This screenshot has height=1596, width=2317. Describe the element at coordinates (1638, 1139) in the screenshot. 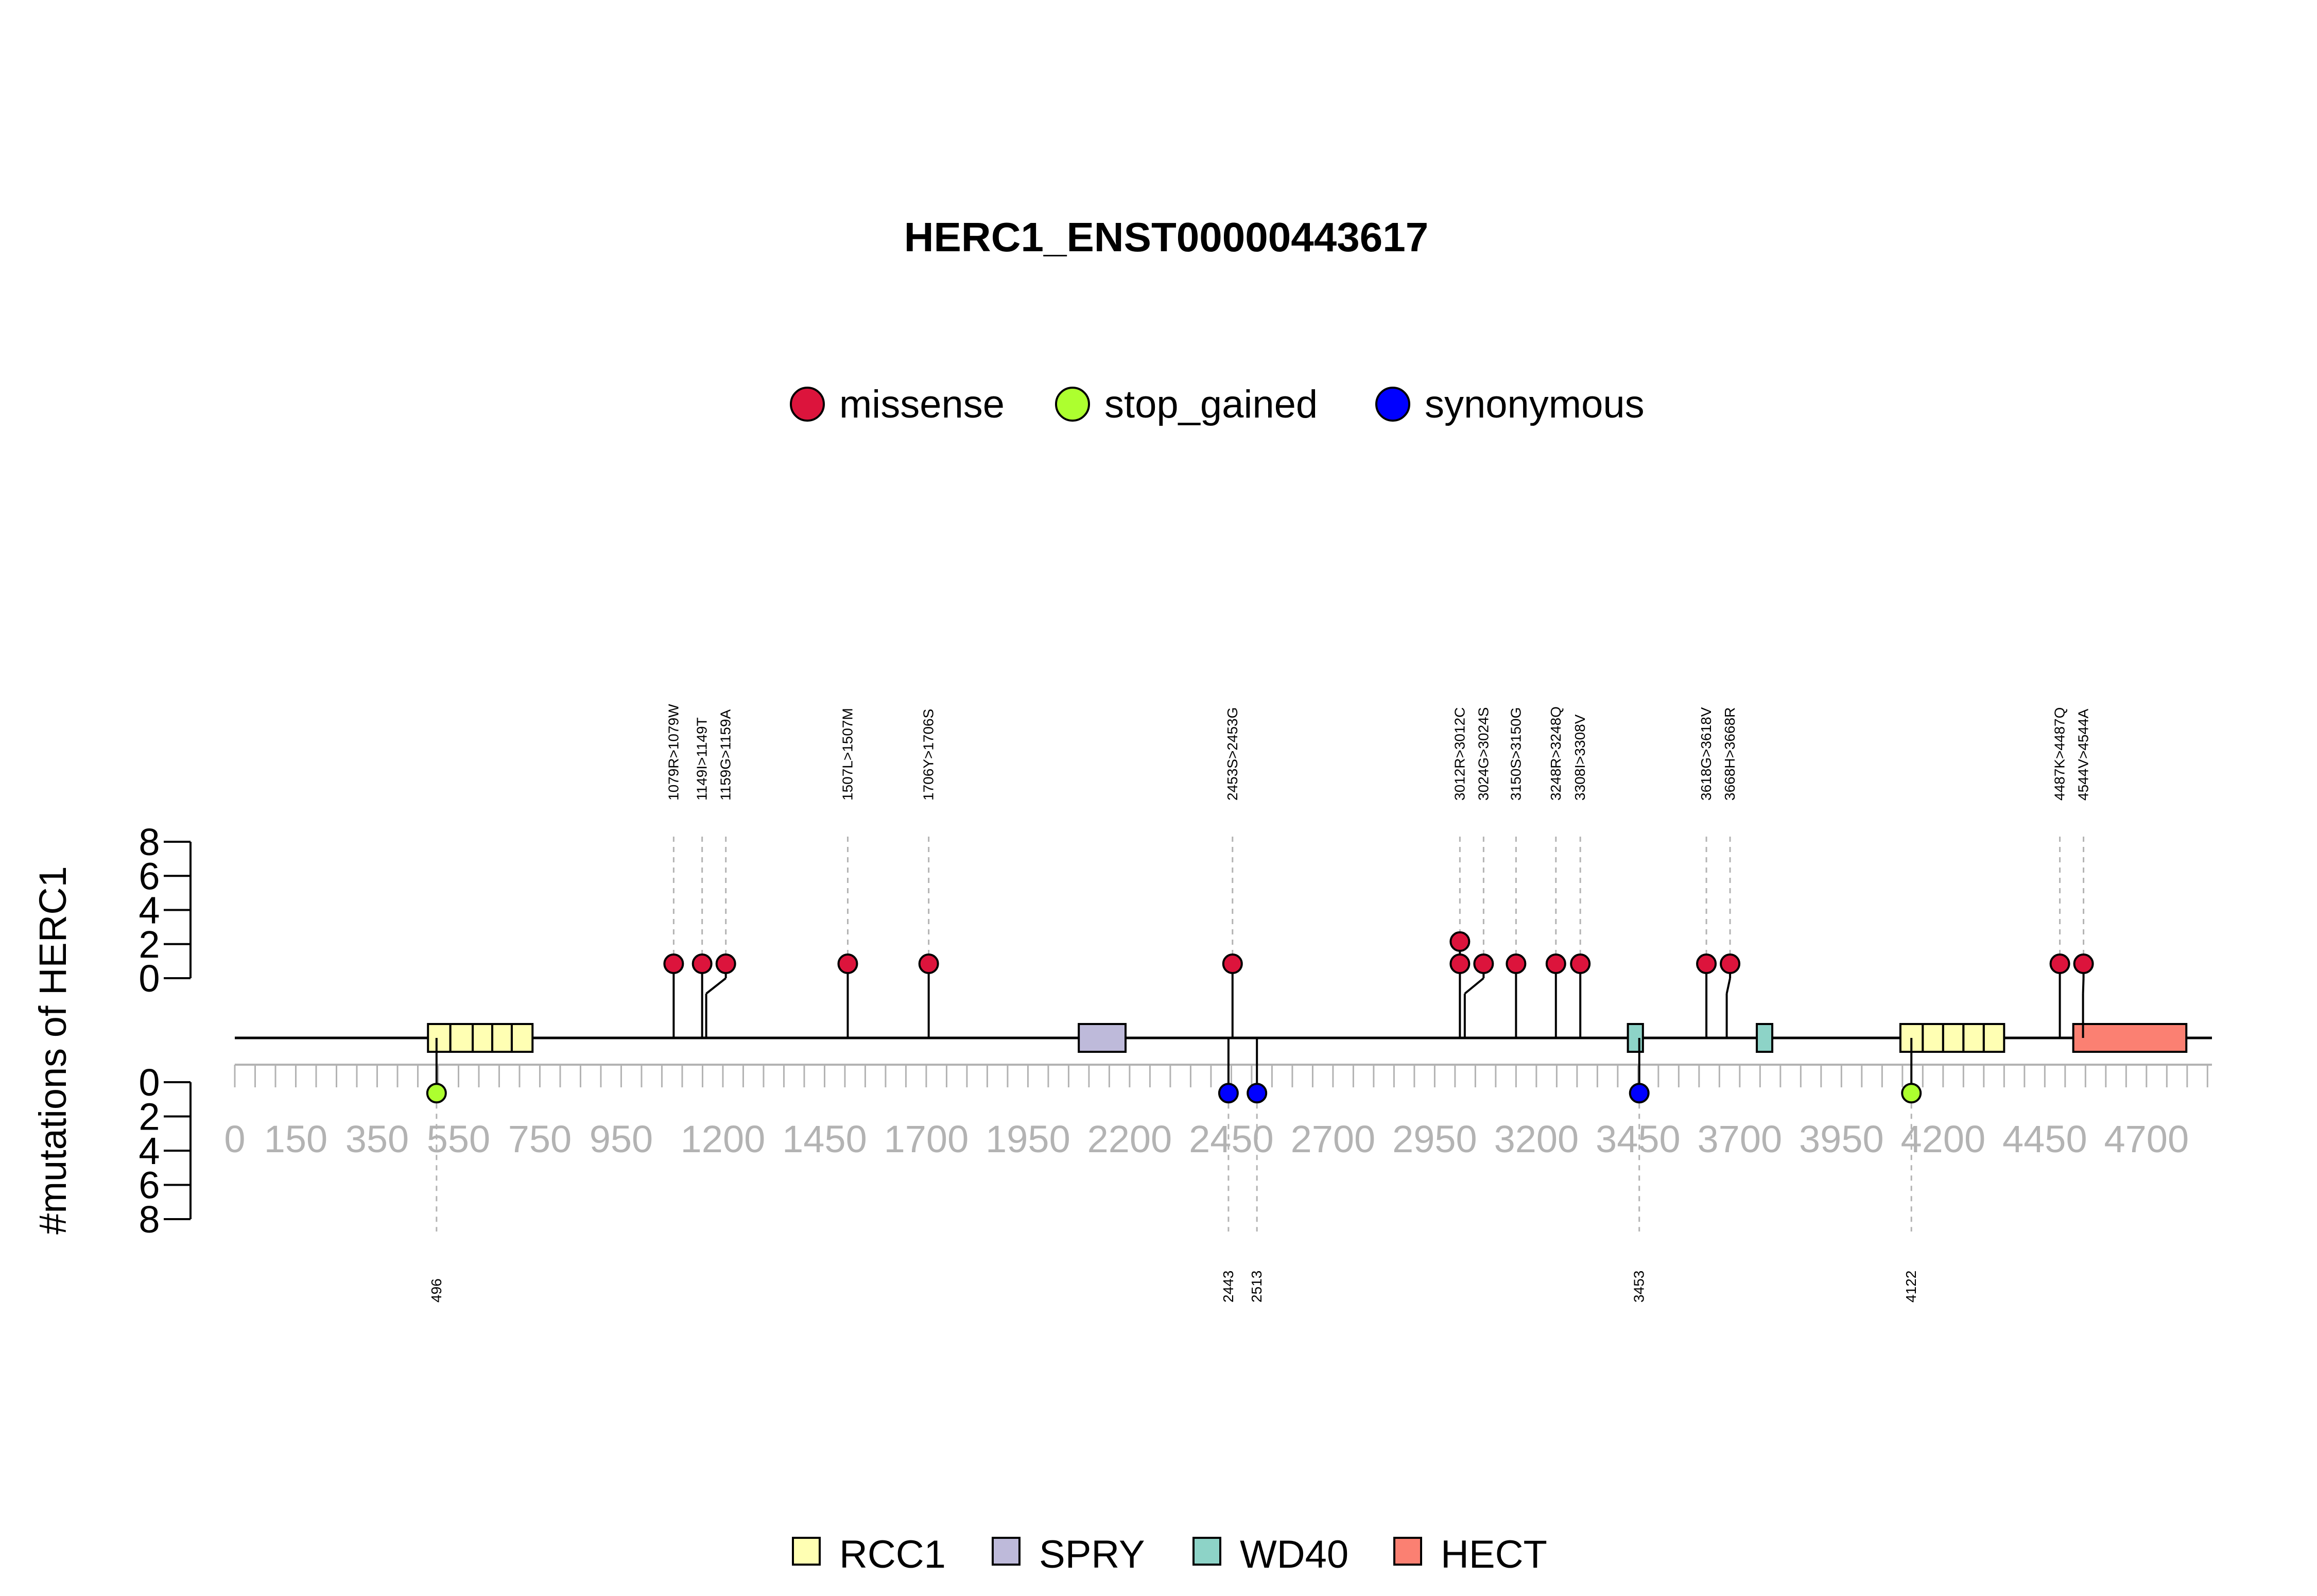

I see `x-tick-label: 3450` at that location.